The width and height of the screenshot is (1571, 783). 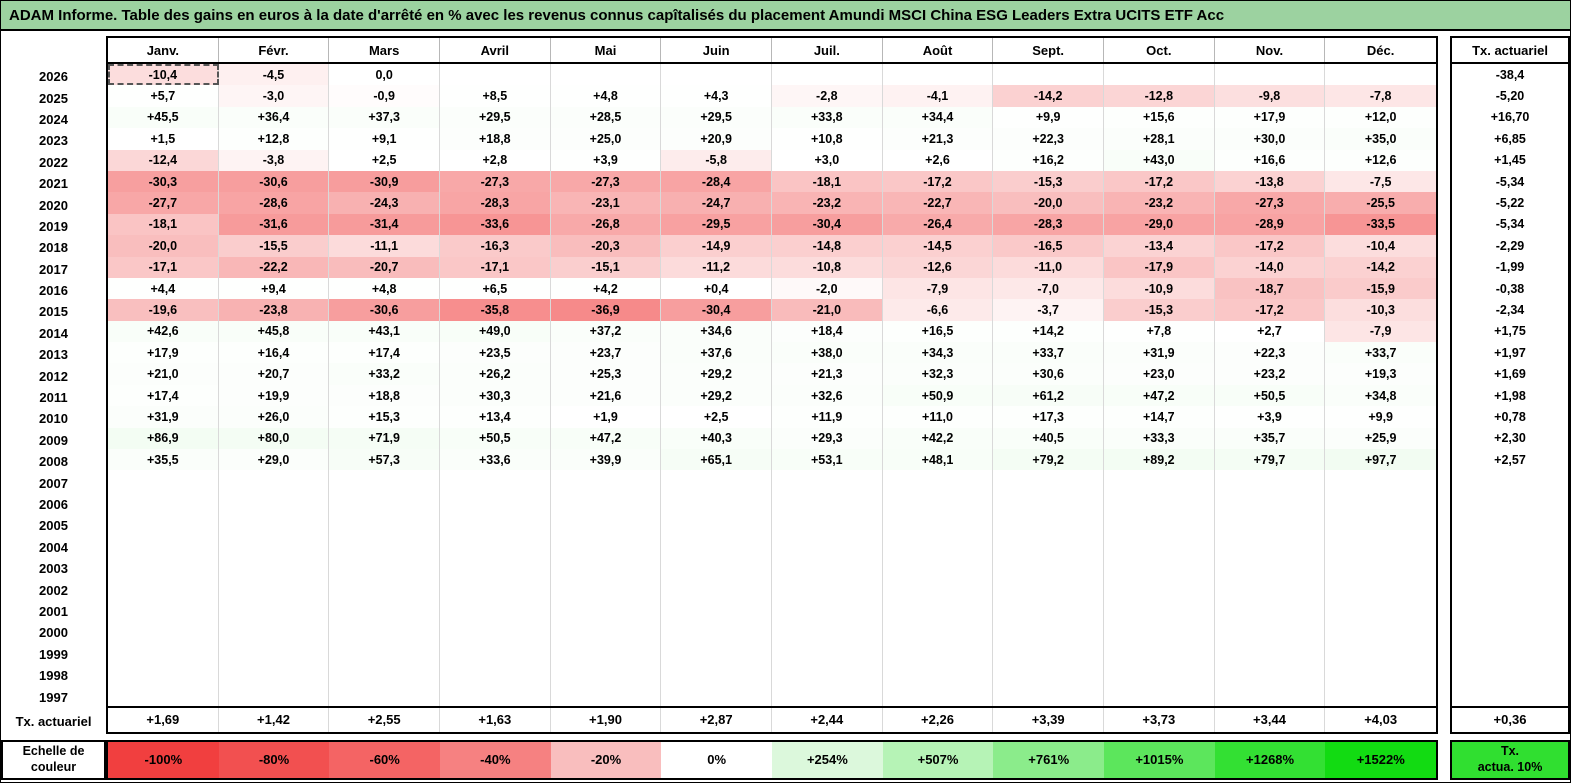 I want to click on gain-cell: +23,7, so click(x=606, y=353).